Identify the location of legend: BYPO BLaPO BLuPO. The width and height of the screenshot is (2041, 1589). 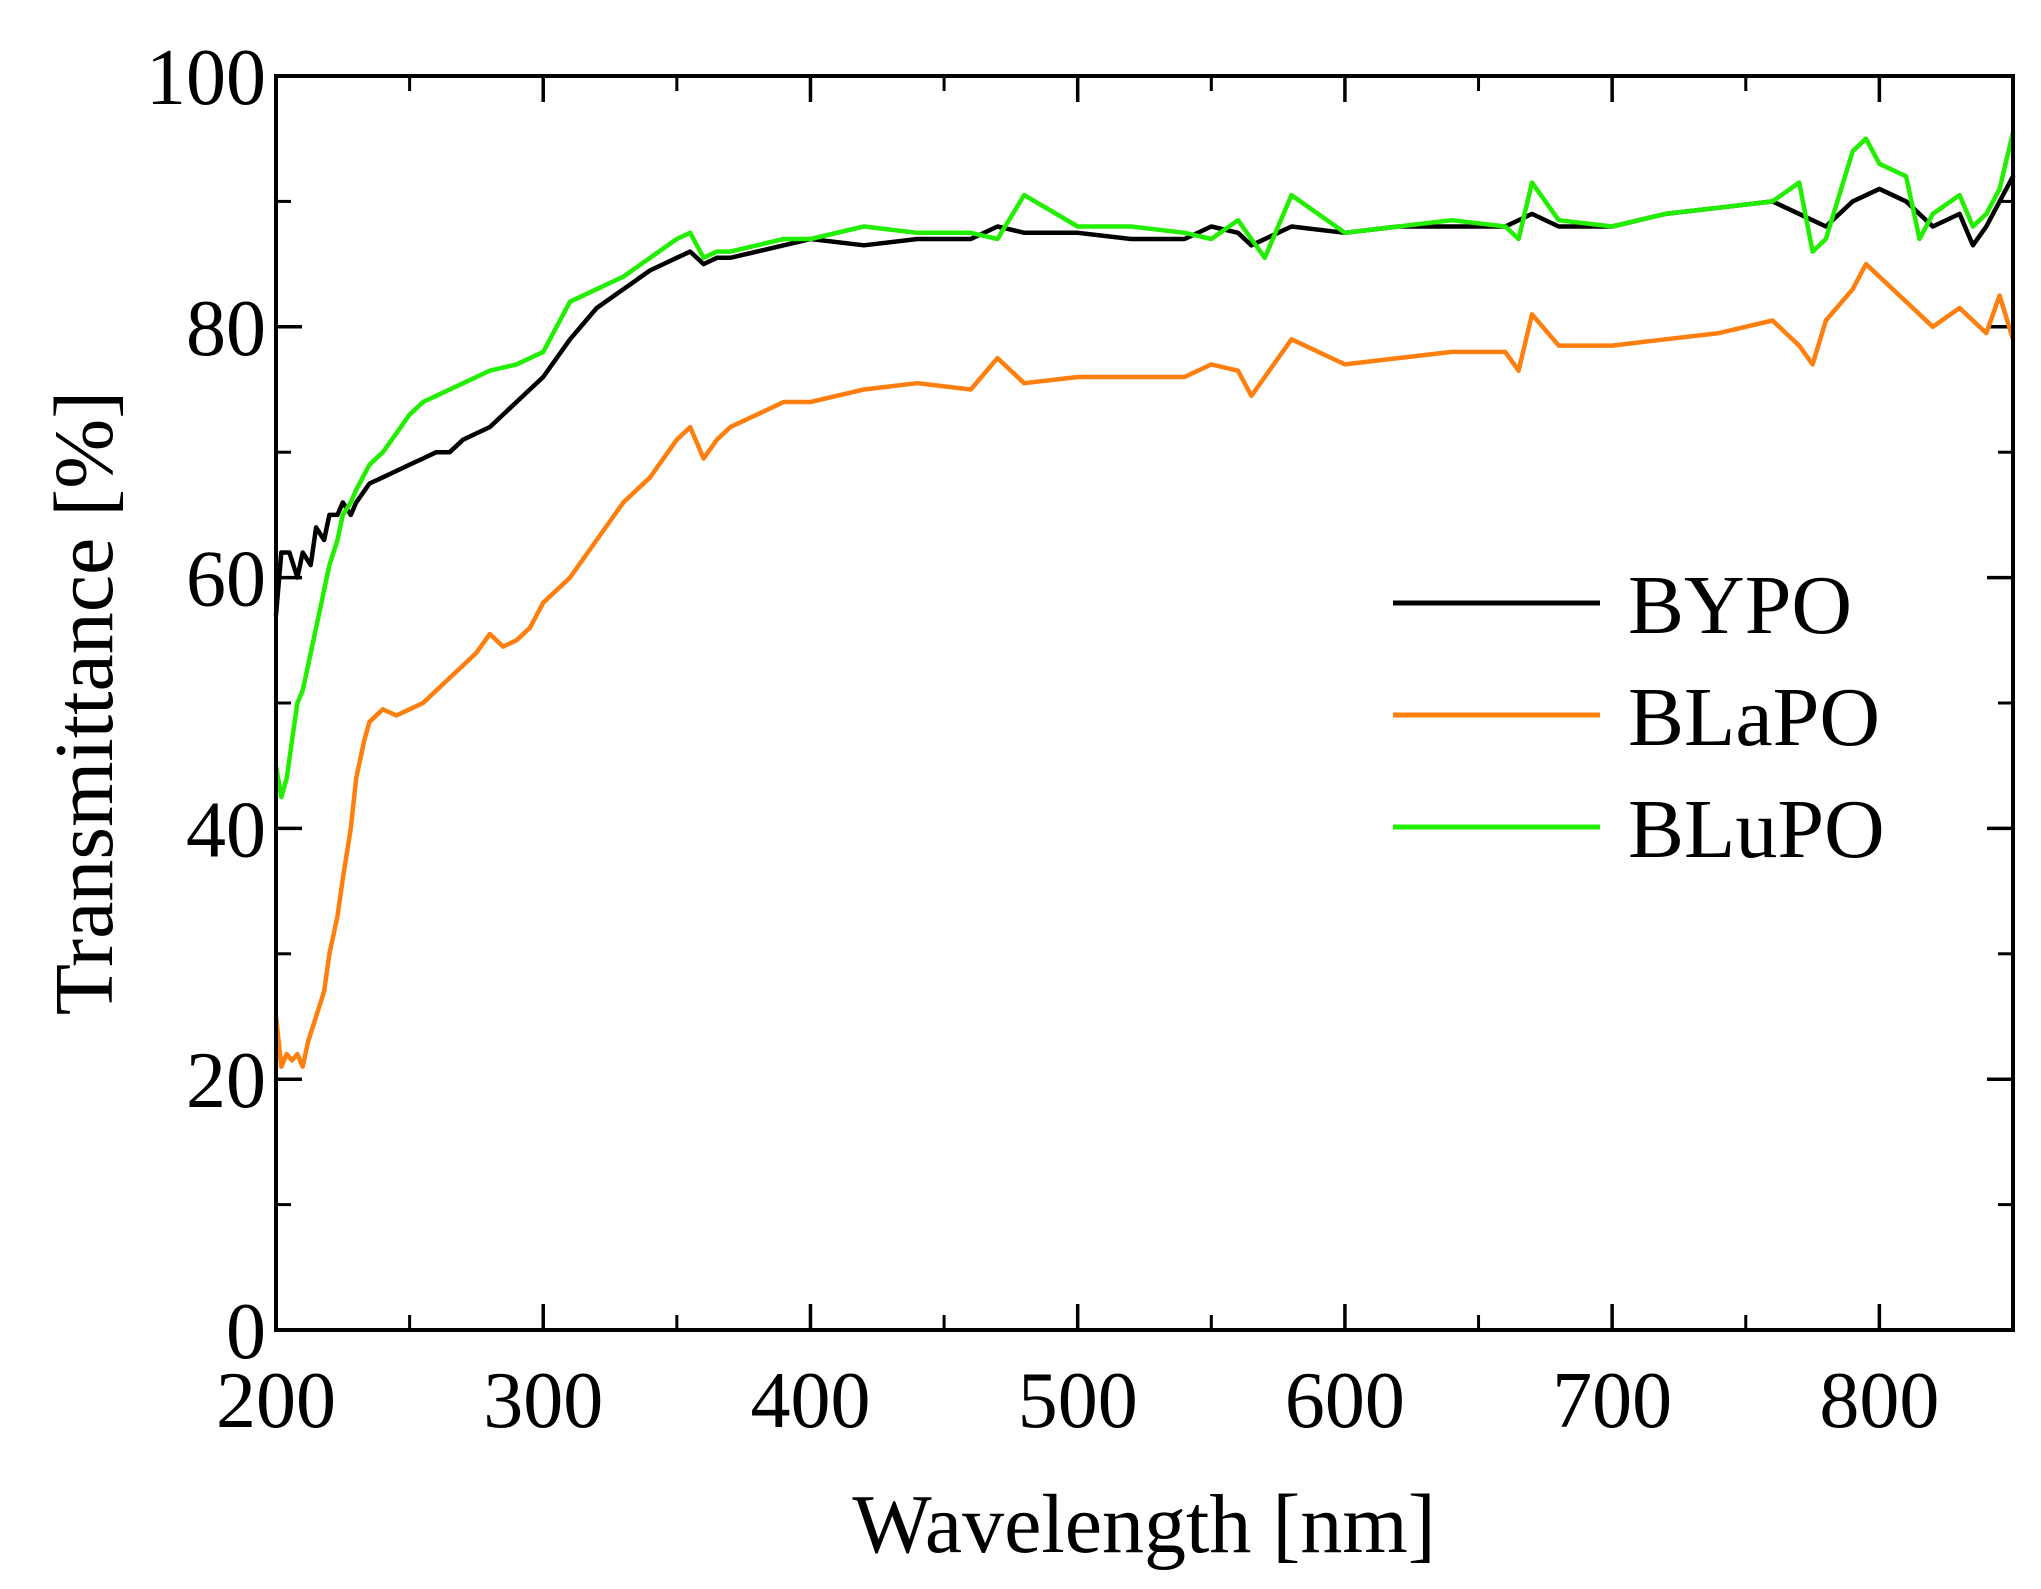
(1639, 717).